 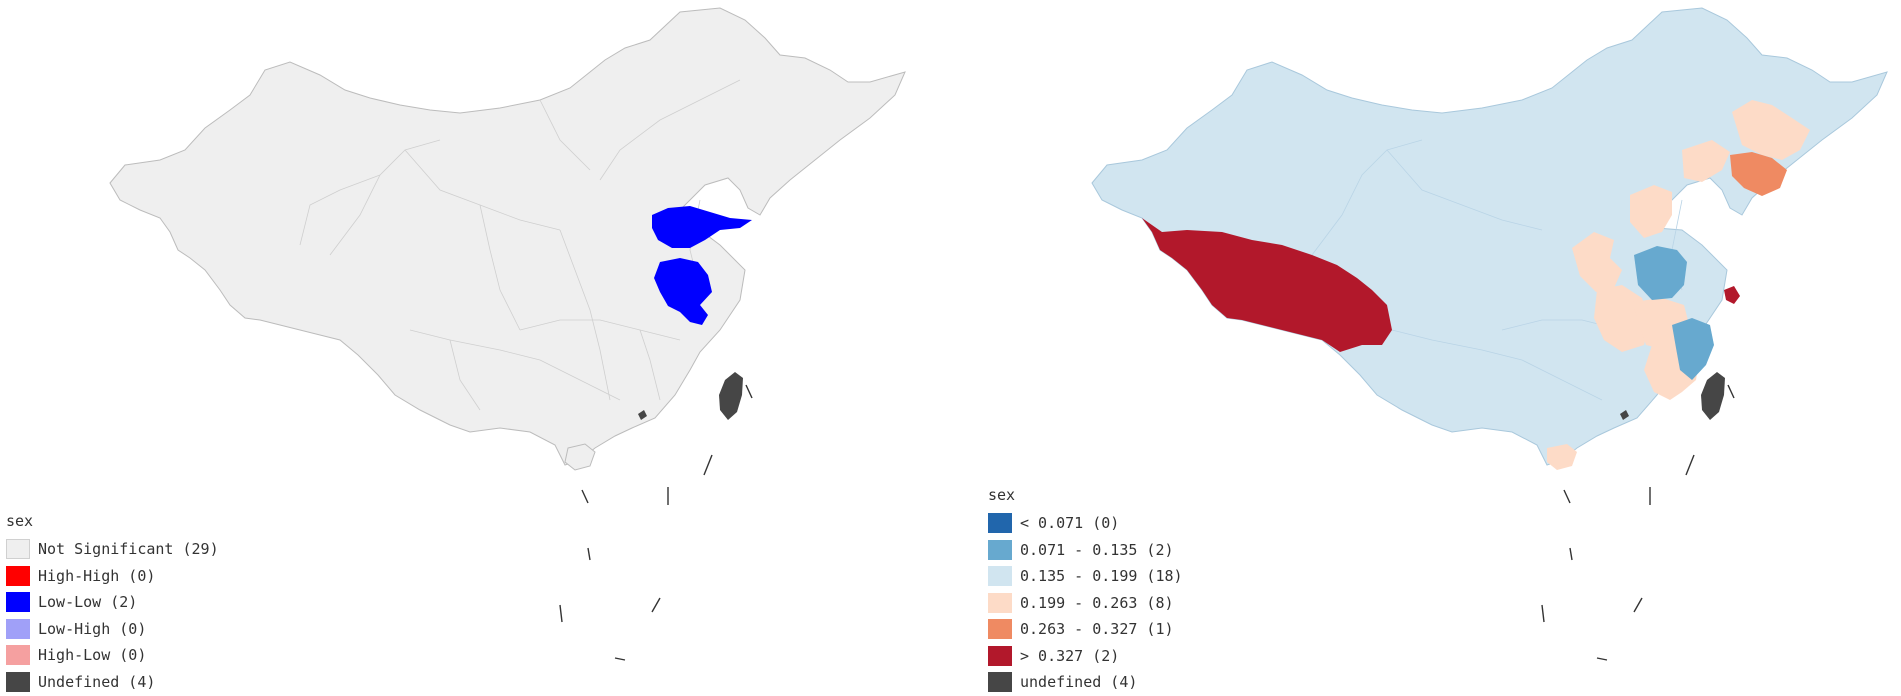 I want to click on legend-item: 0.071 - 0.135 (2), so click(x=1085, y=550).